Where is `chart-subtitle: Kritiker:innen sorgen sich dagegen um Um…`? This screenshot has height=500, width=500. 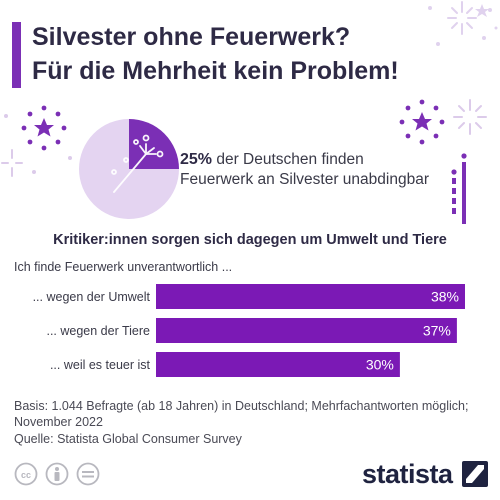
chart-subtitle: Kritiker:innen sorgen sich dagegen um Um… is located at coordinates (250, 240).